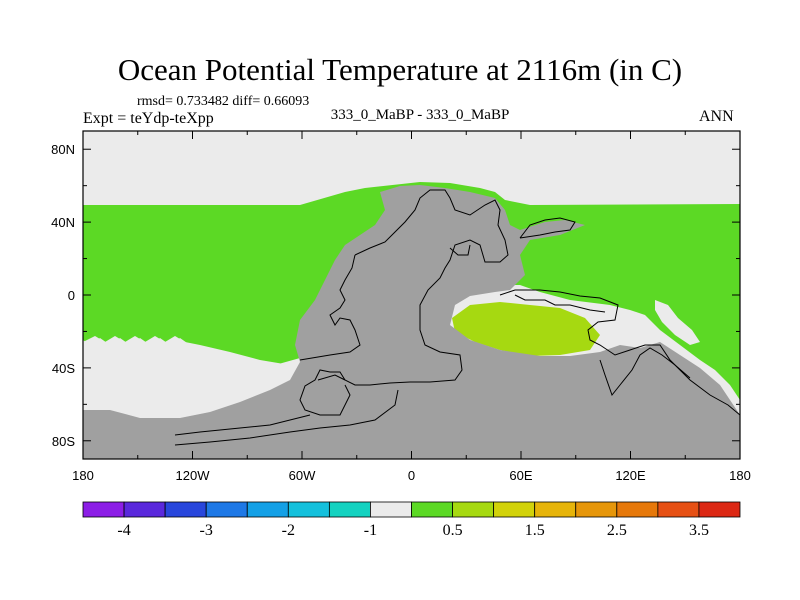 Image resolution: width=800 pixels, height=600 pixels. I want to click on colorbar-label: -2, so click(288, 530).